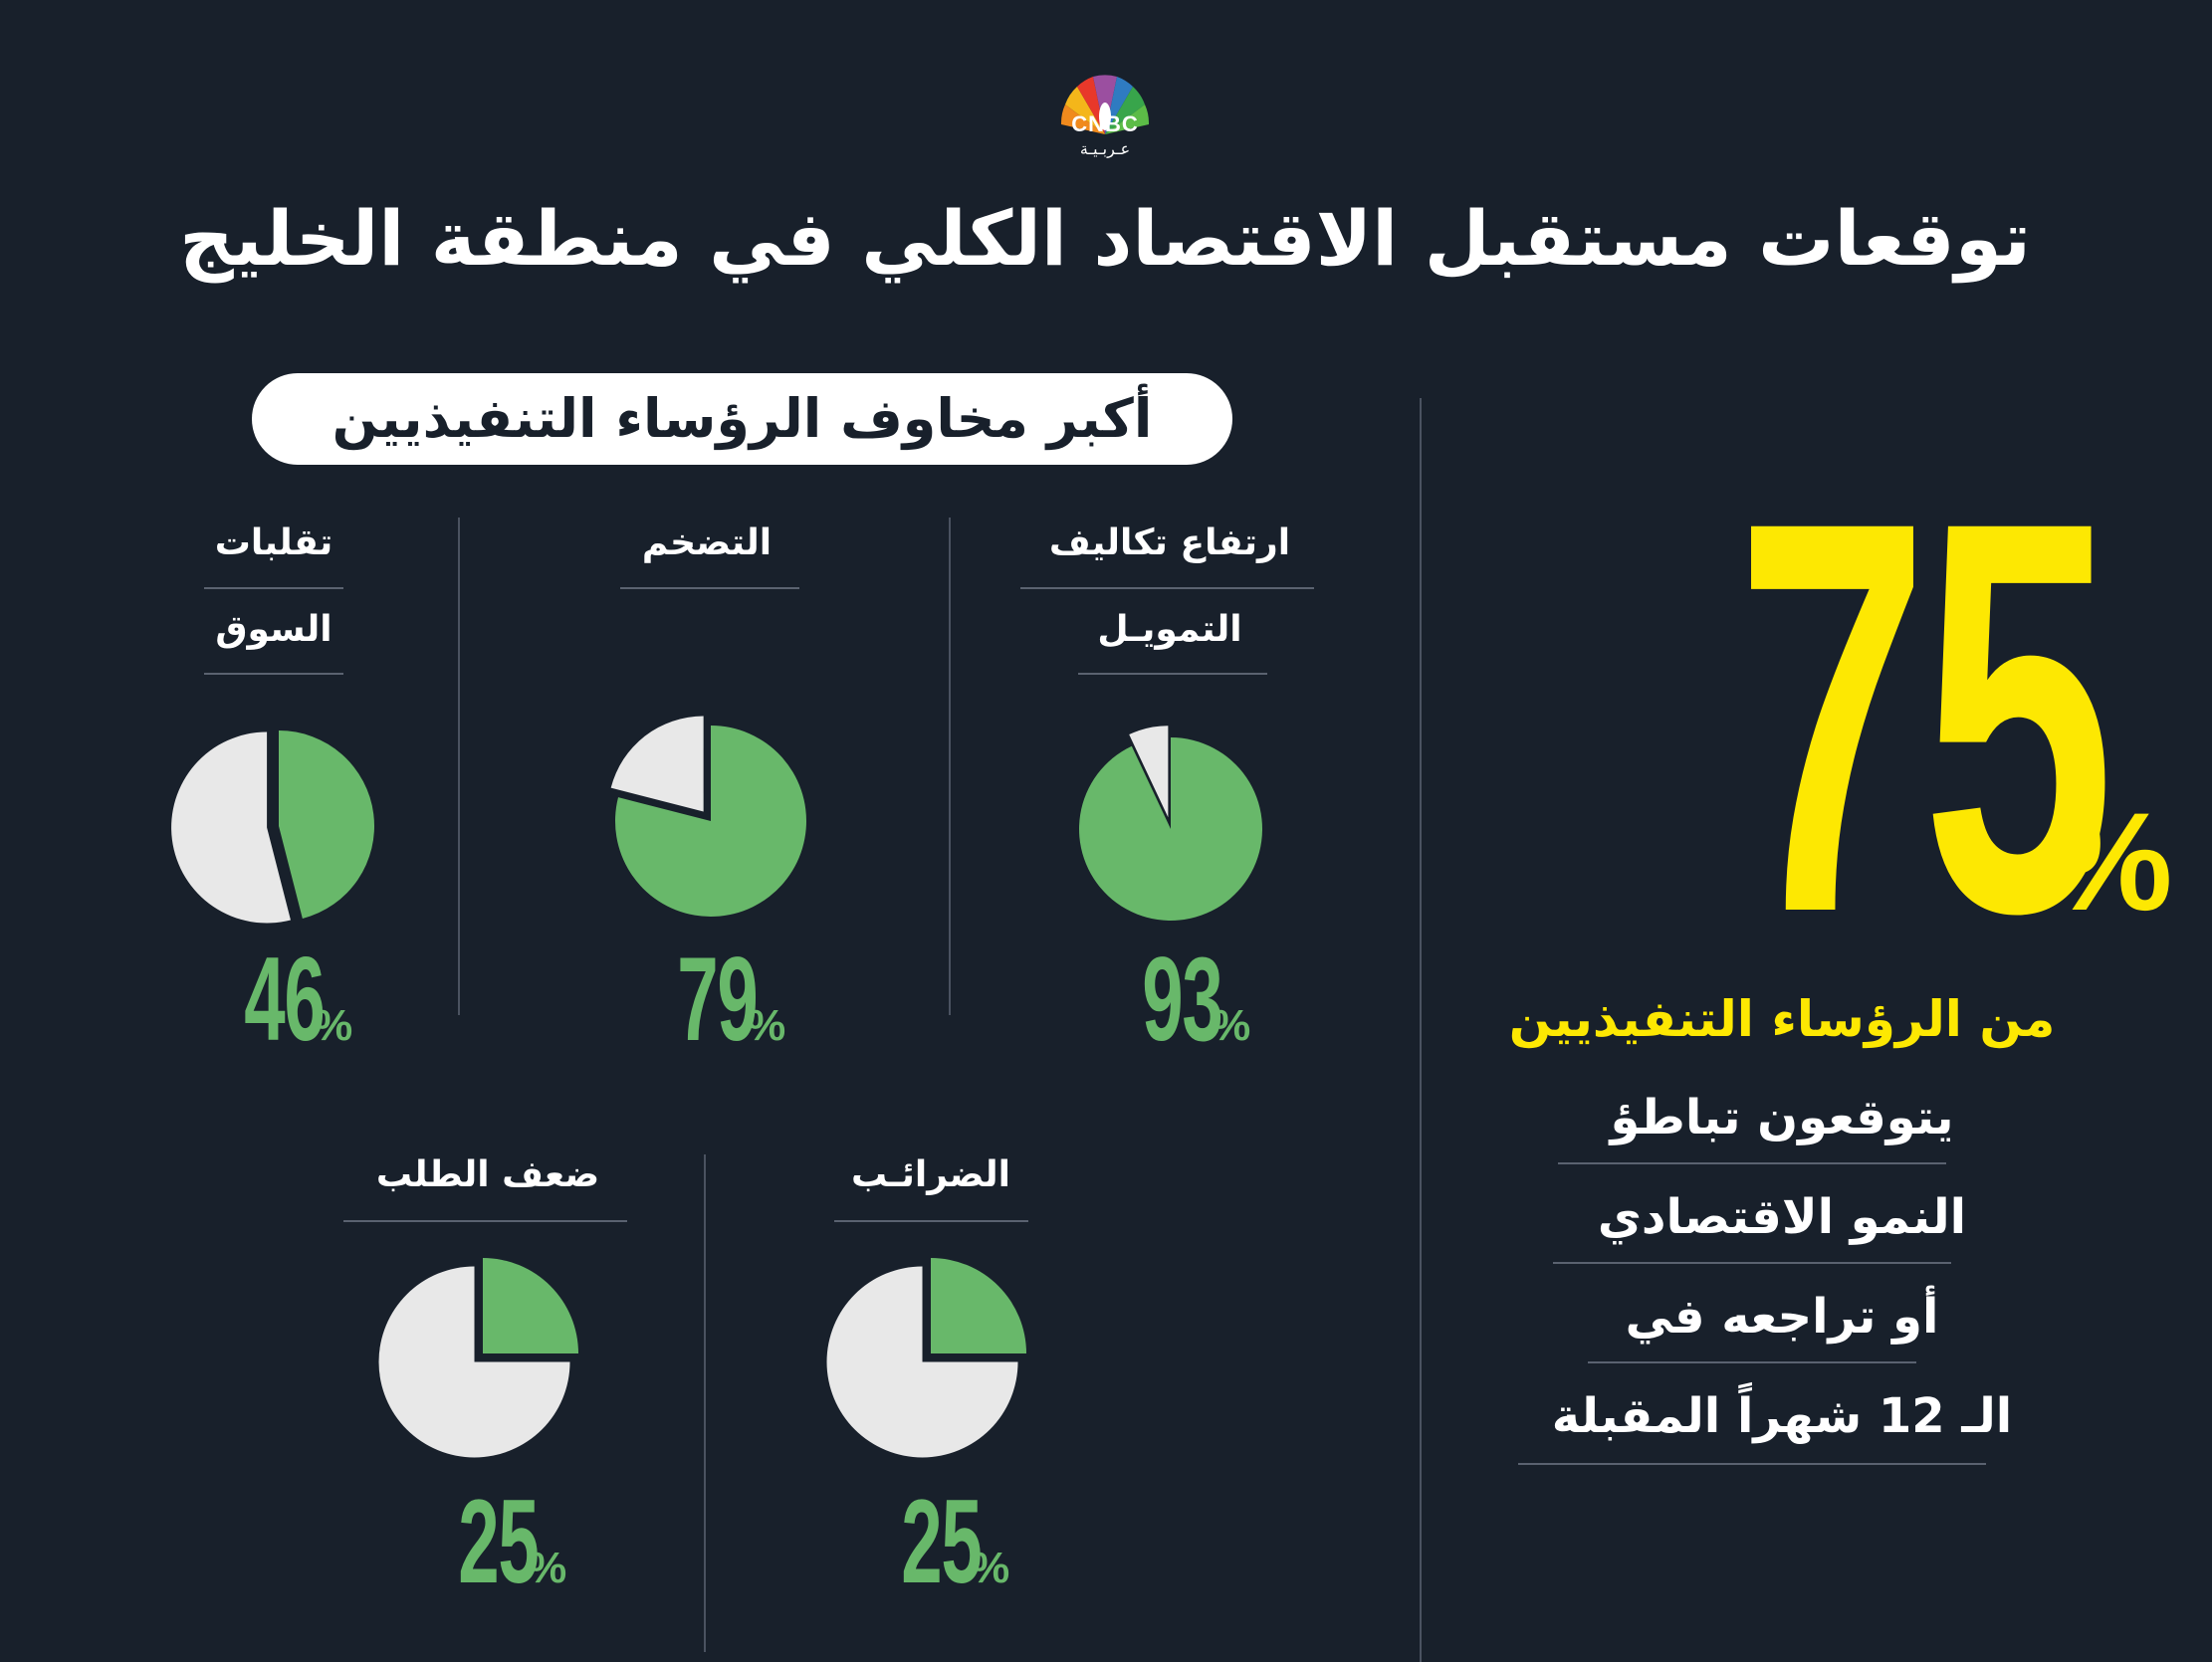  What do you see at coordinates (1105, 104) in the screenshot?
I see `cnbc-peacock-logo` at bounding box center [1105, 104].